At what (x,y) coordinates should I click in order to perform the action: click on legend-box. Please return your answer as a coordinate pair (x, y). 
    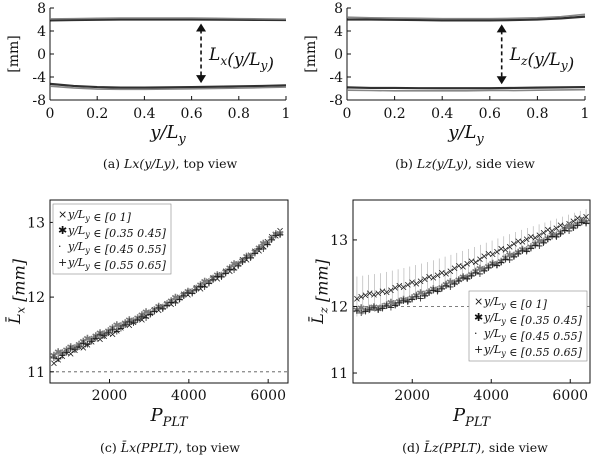
    Looking at the image, I should click on (112, 239).